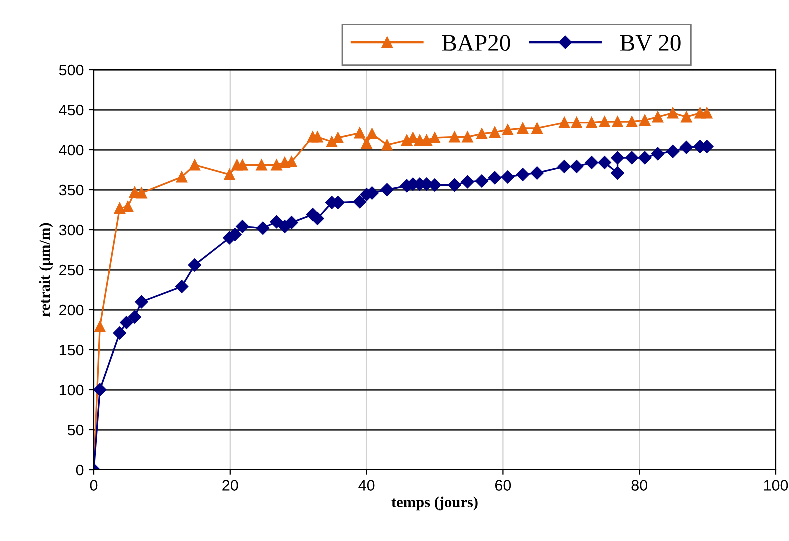  I want to click on x-tick-label: 80, so click(640, 485).